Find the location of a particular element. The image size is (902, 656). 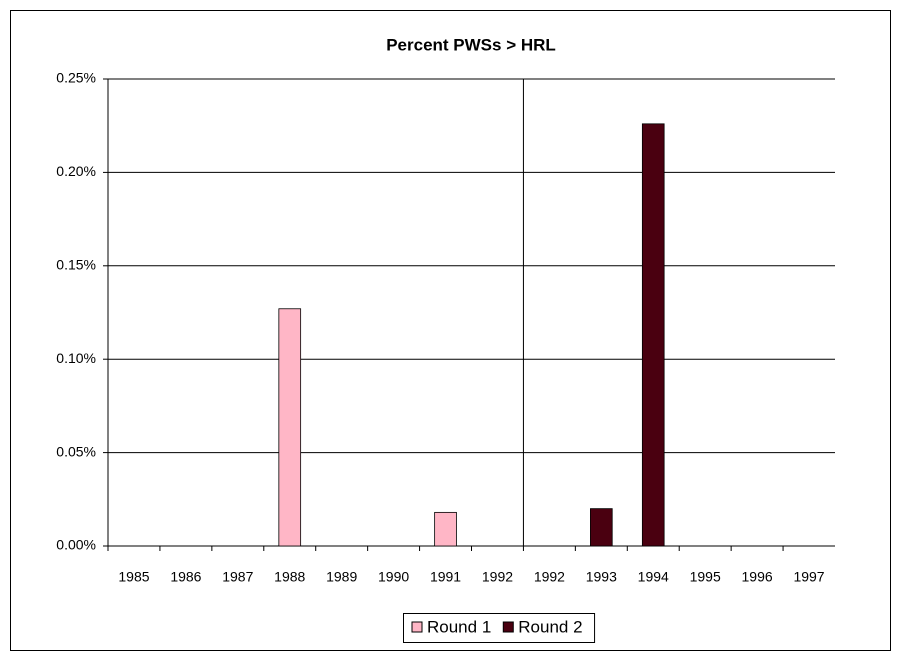

legend-box is located at coordinates (499, 628).